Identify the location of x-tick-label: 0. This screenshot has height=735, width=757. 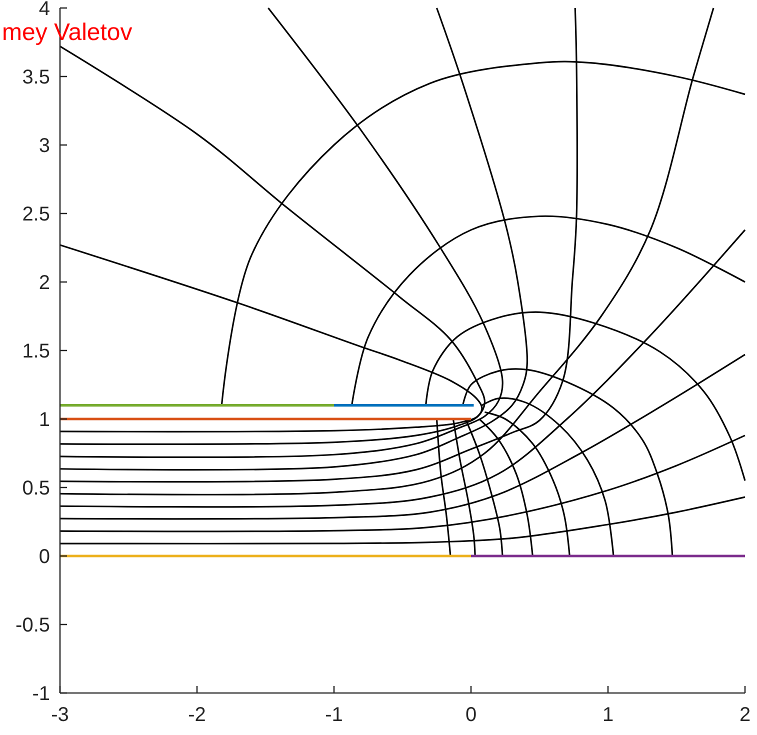
(471, 715).